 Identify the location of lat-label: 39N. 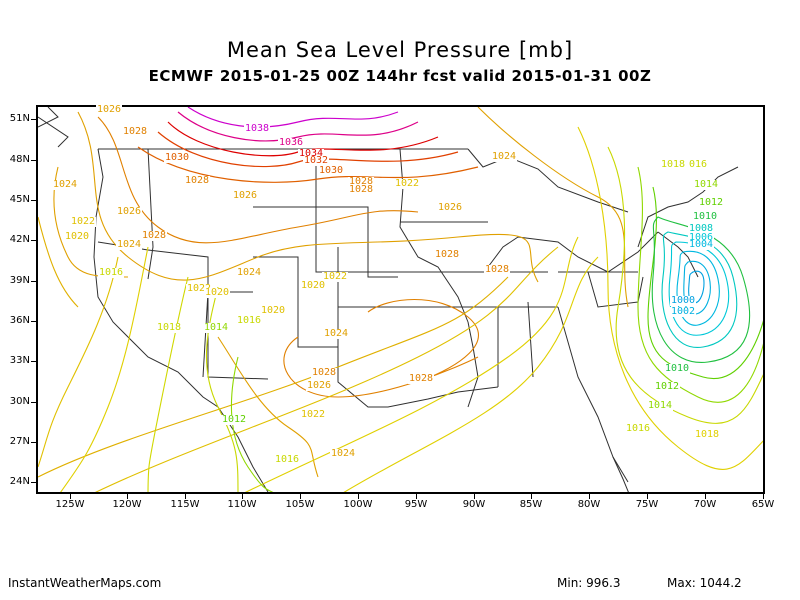
(19, 280).